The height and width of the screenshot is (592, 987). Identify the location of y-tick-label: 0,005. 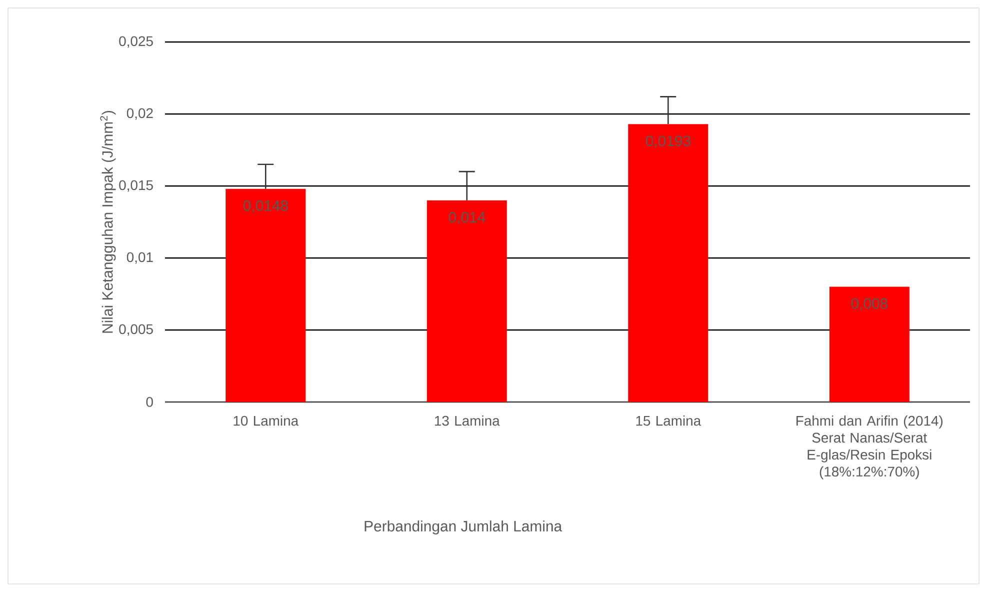
(136, 330).